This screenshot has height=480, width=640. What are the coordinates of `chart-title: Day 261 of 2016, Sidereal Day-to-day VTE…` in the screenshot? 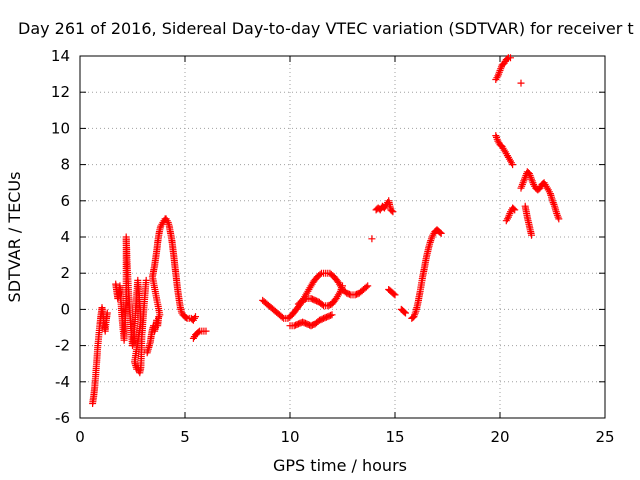 It's located at (326, 28).